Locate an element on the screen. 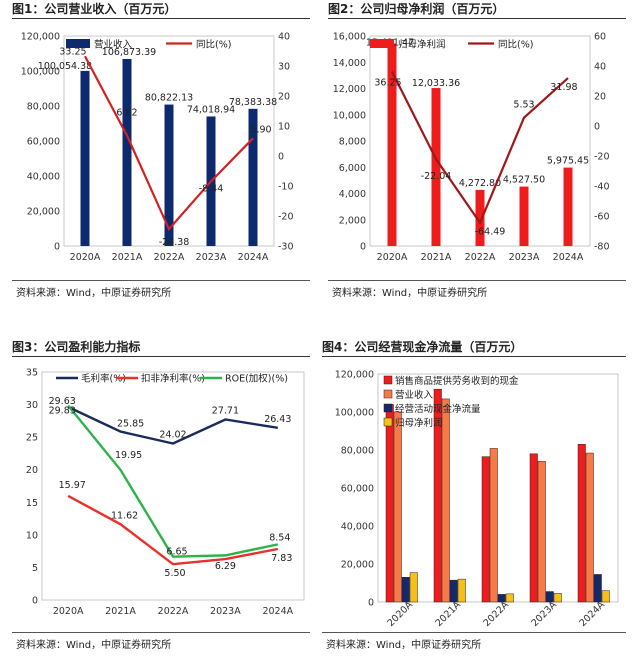 The height and width of the screenshot is (662, 641). line-data-label: 36.25 is located at coordinates (387, 83).